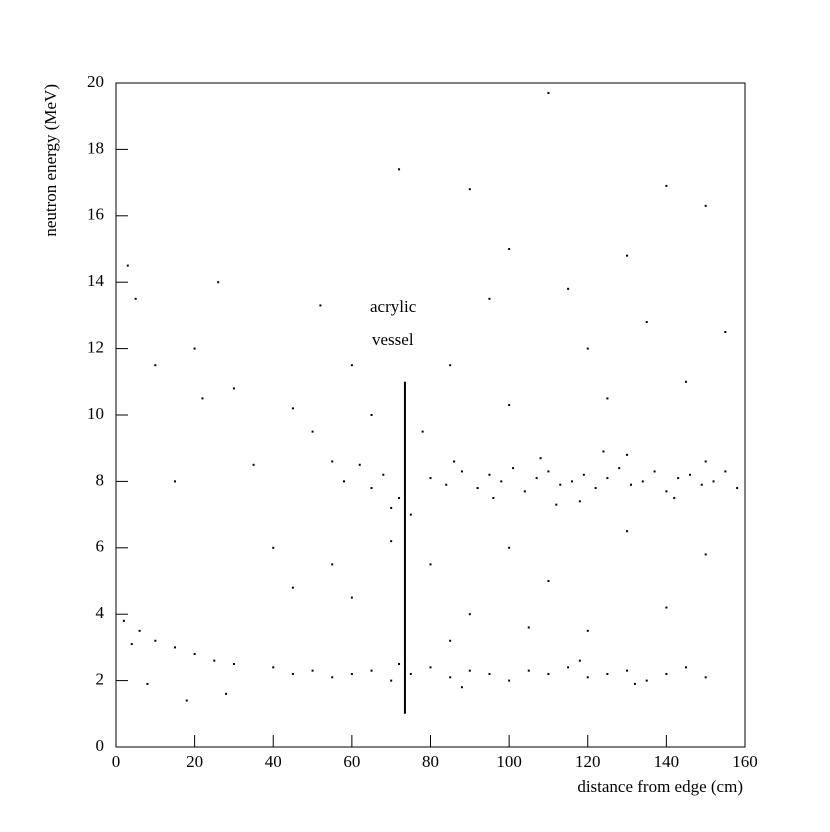  What do you see at coordinates (393, 306) in the screenshot?
I see `annotation: acrylic` at bounding box center [393, 306].